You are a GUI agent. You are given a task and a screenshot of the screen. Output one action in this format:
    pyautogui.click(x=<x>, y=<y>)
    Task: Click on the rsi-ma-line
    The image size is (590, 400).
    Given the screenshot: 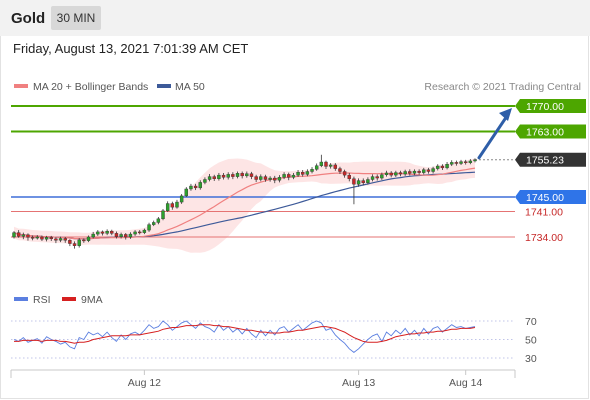 What is the action you would take?
    pyautogui.click(x=245, y=334)
    